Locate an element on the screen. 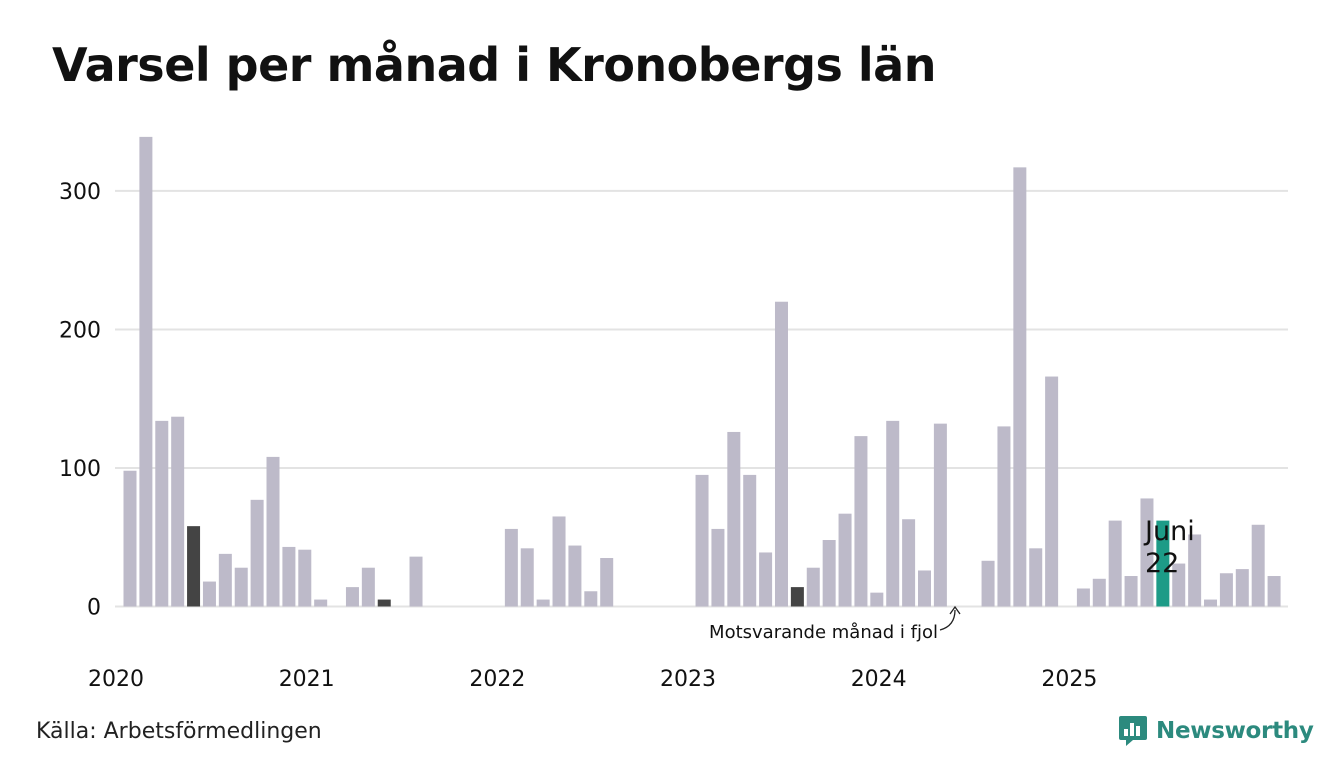  y-axis: 0 100 200 300 is located at coordinates (80, 400).